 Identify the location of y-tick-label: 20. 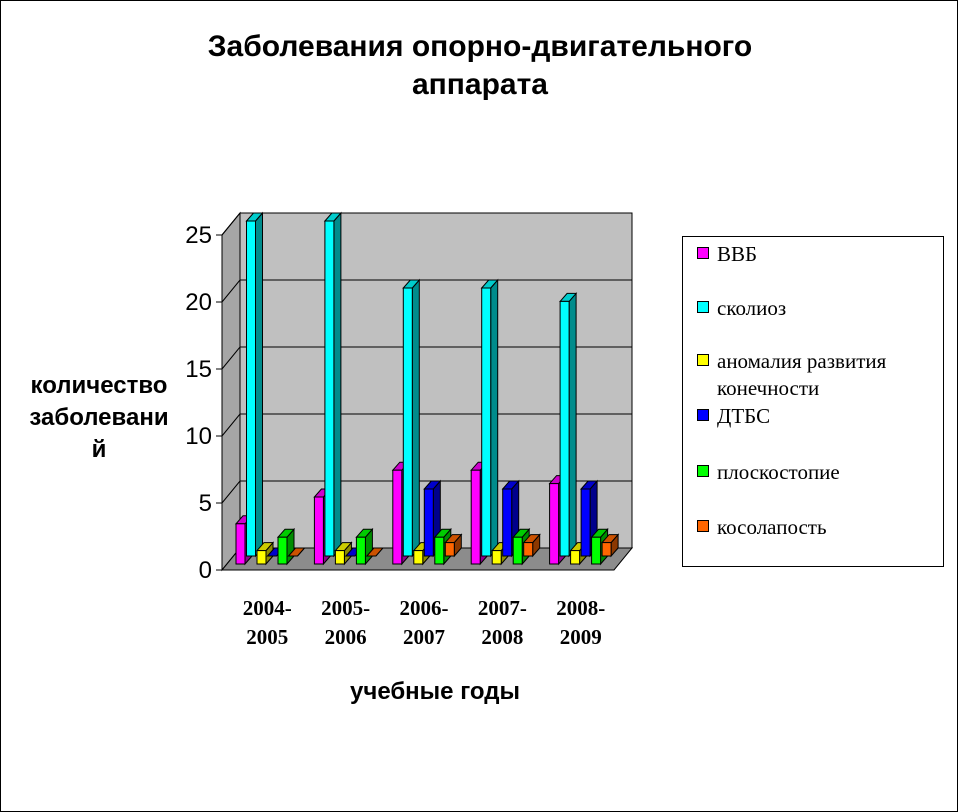
(198, 302).